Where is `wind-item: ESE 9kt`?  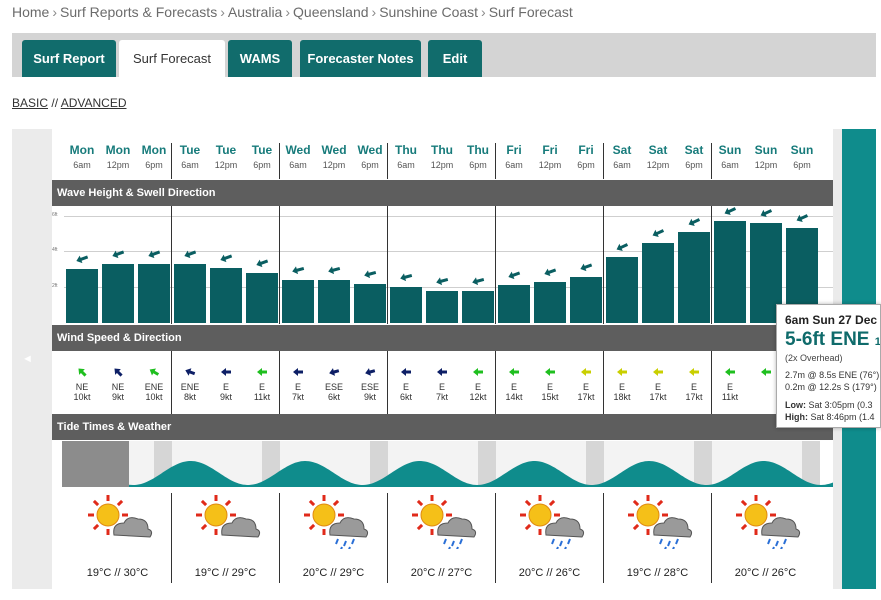
wind-item: ESE 9kt is located at coordinates (370, 384).